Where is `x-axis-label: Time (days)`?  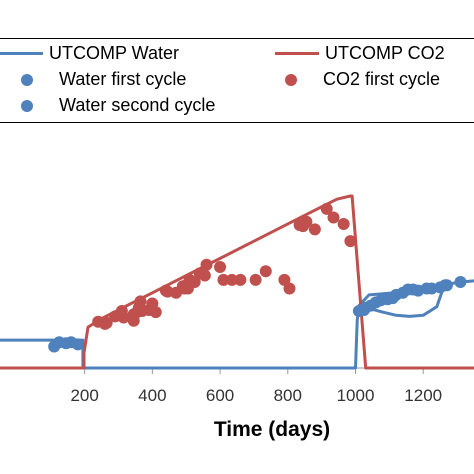 x-axis-label: Time (days) is located at coordinates (272, 429).